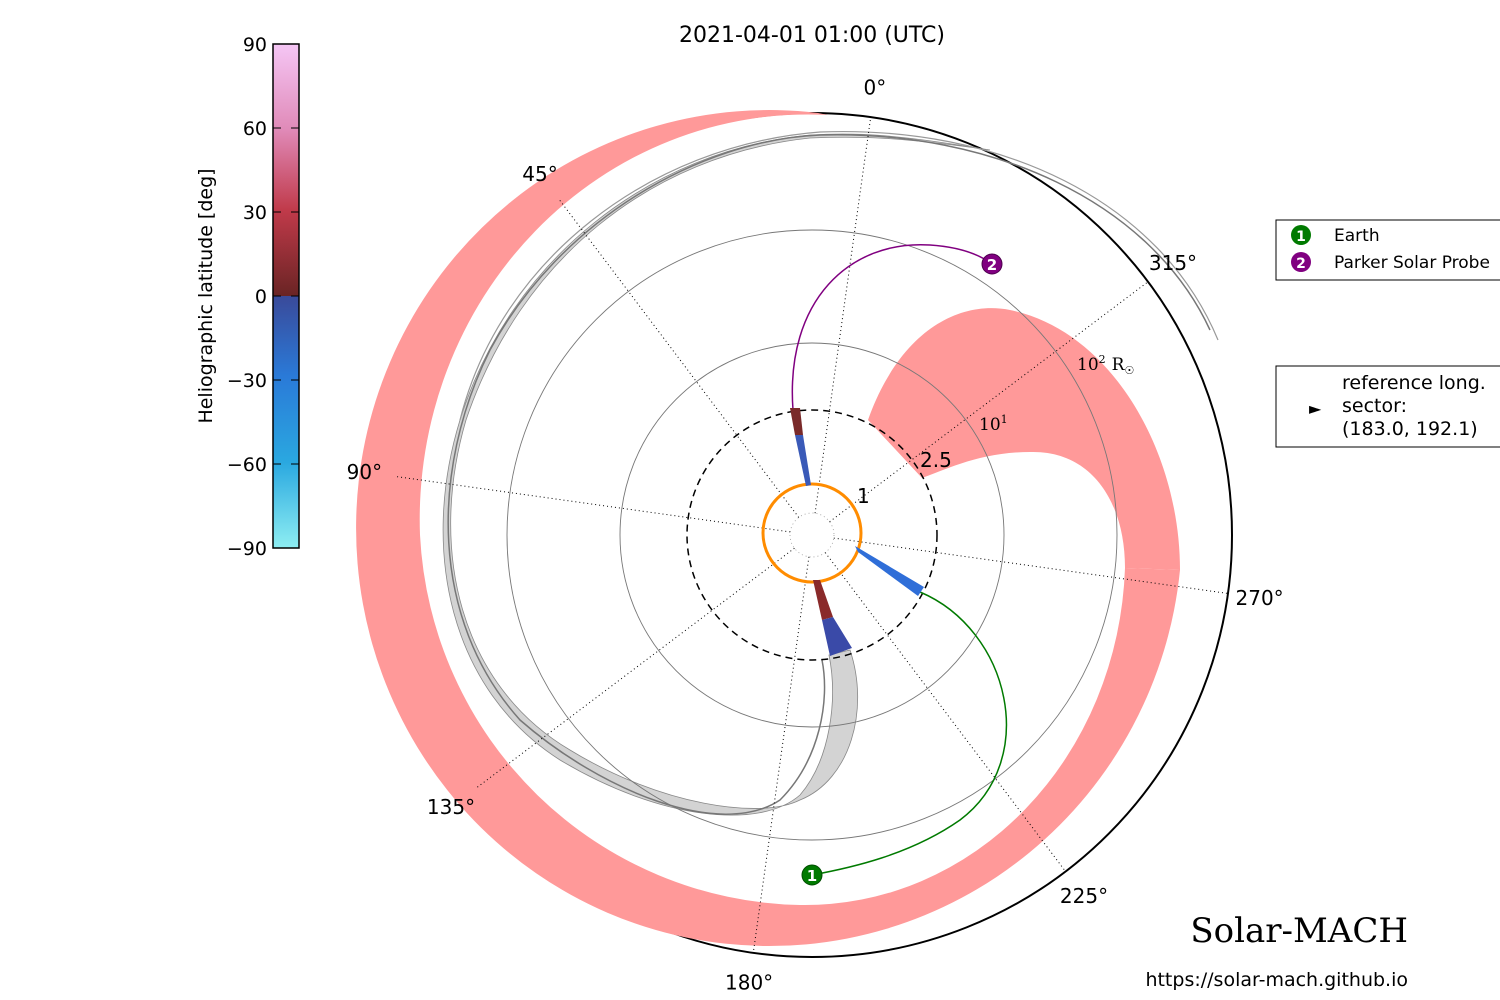 Image resolution: width=1500 pixels, height=1000 pixels. Describe the element at coordinates (889, 571) in the screenshot. I see `earth-footpoint-segment` at that location.